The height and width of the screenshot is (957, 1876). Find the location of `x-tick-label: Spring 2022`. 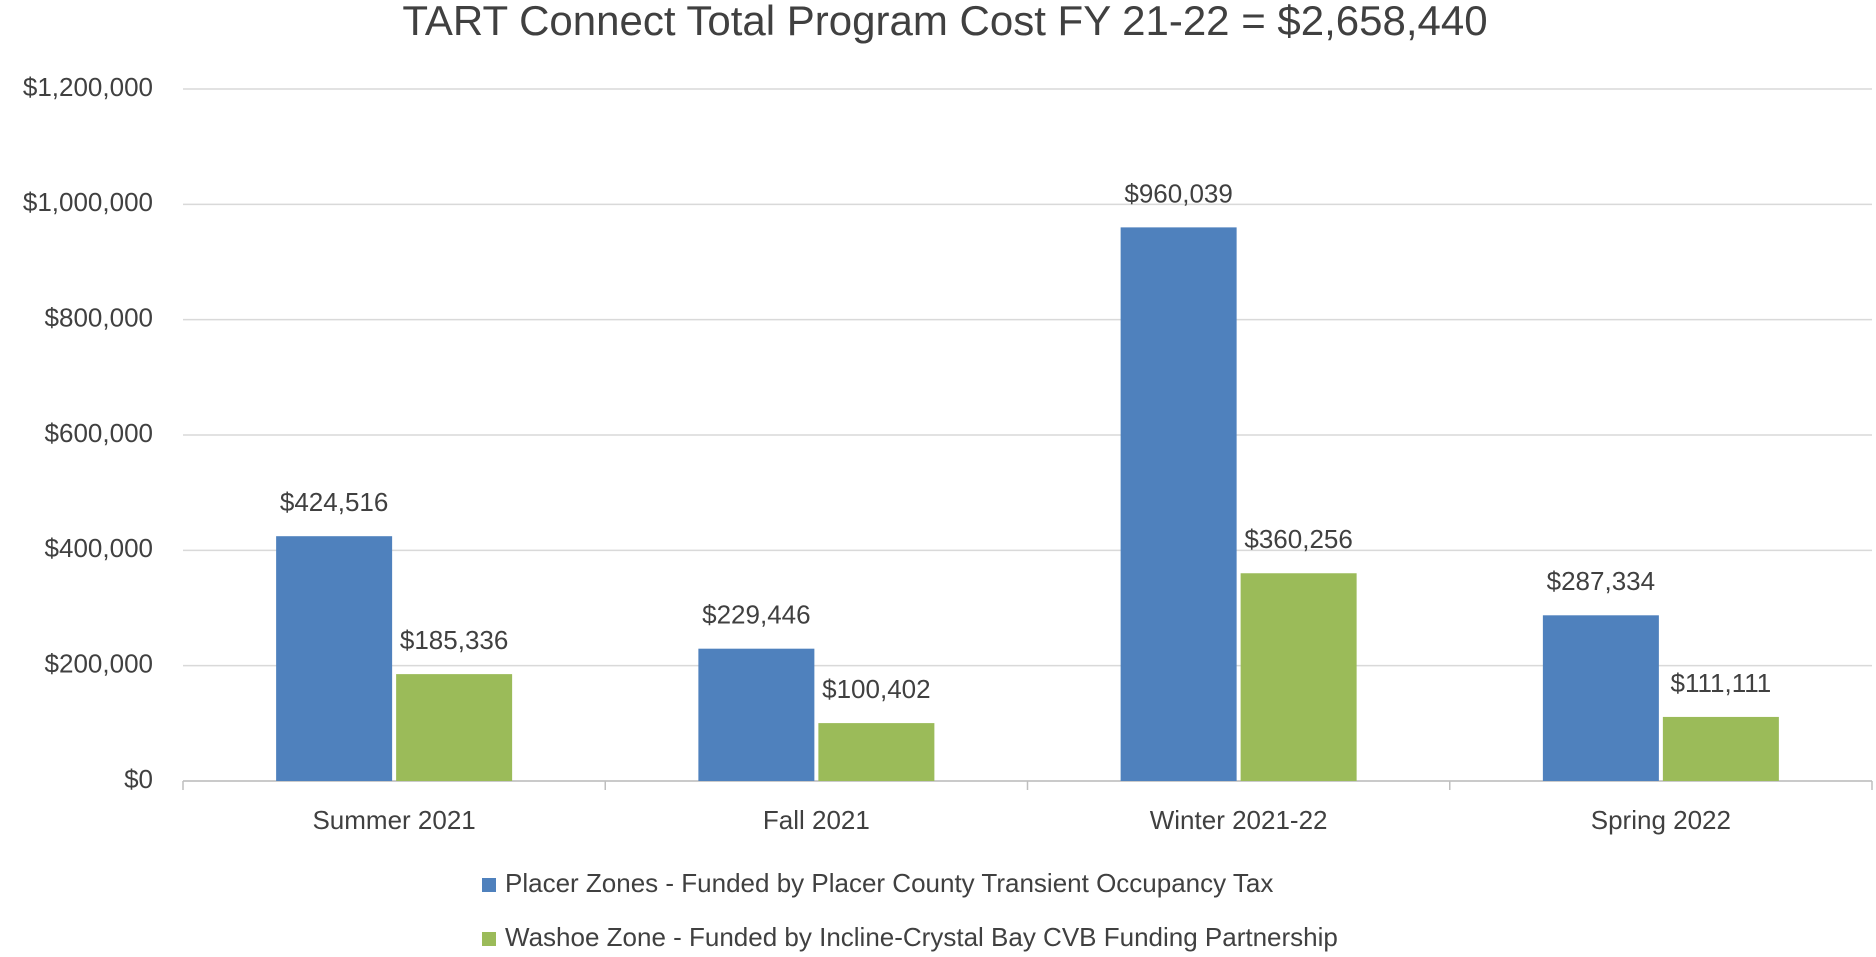

x-tick-label: Spring 2022 is located at coordinates (1661, 820).